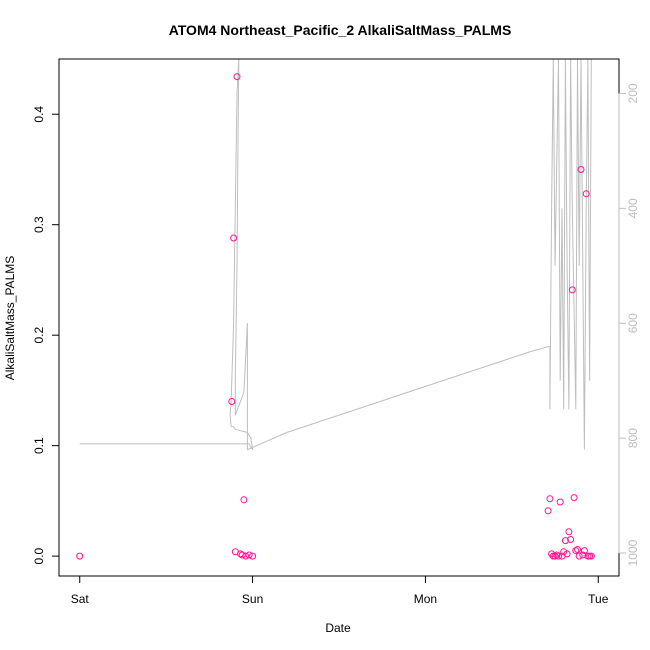 The height and width of the screenshot is (650, 650). I want to click on x-axis: Sat Sun Mon Tue, so click(340, 590).